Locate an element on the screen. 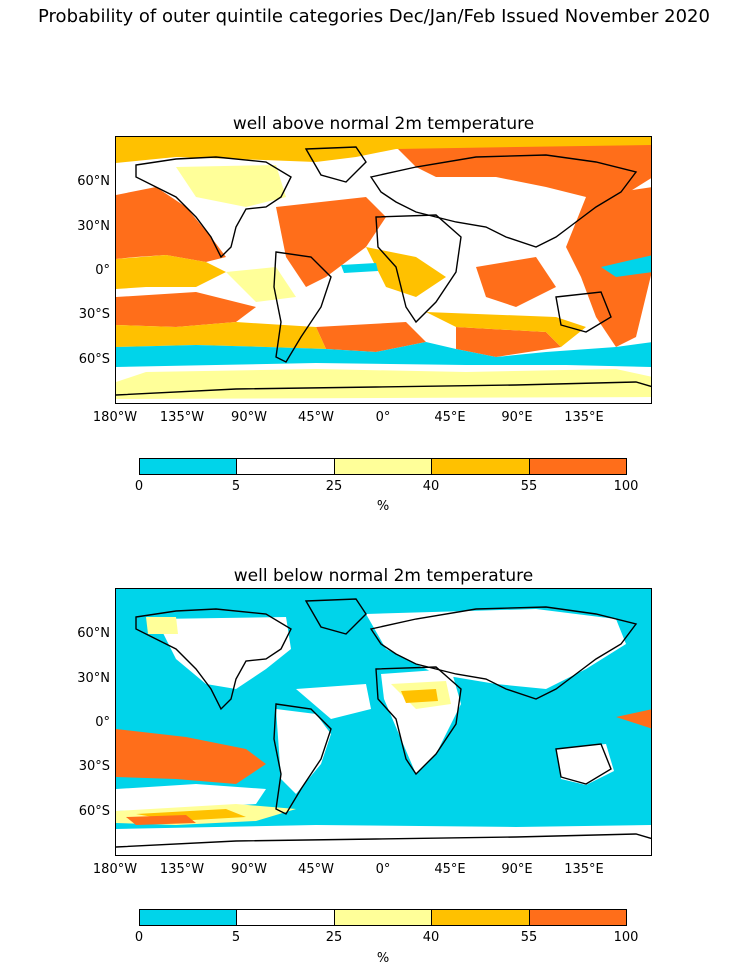  region-orange-east-pacific is located at coordinates (191, 756).